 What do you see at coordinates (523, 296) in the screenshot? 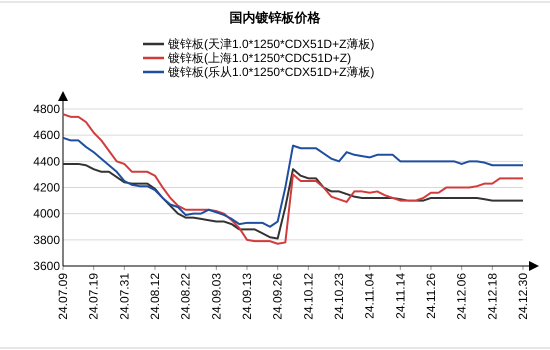
I see `x-tick-label: 24.12.30` at bounding box center [523, 296].